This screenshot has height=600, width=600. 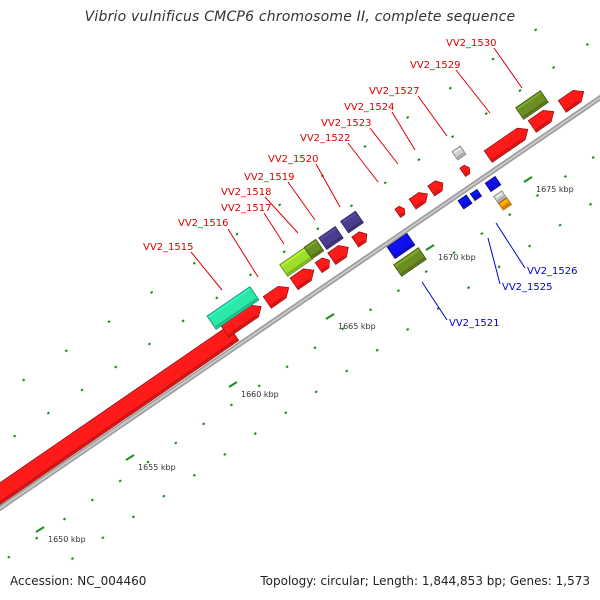 I want to click on gene-purple-1-body, so click(x=331, y=238).